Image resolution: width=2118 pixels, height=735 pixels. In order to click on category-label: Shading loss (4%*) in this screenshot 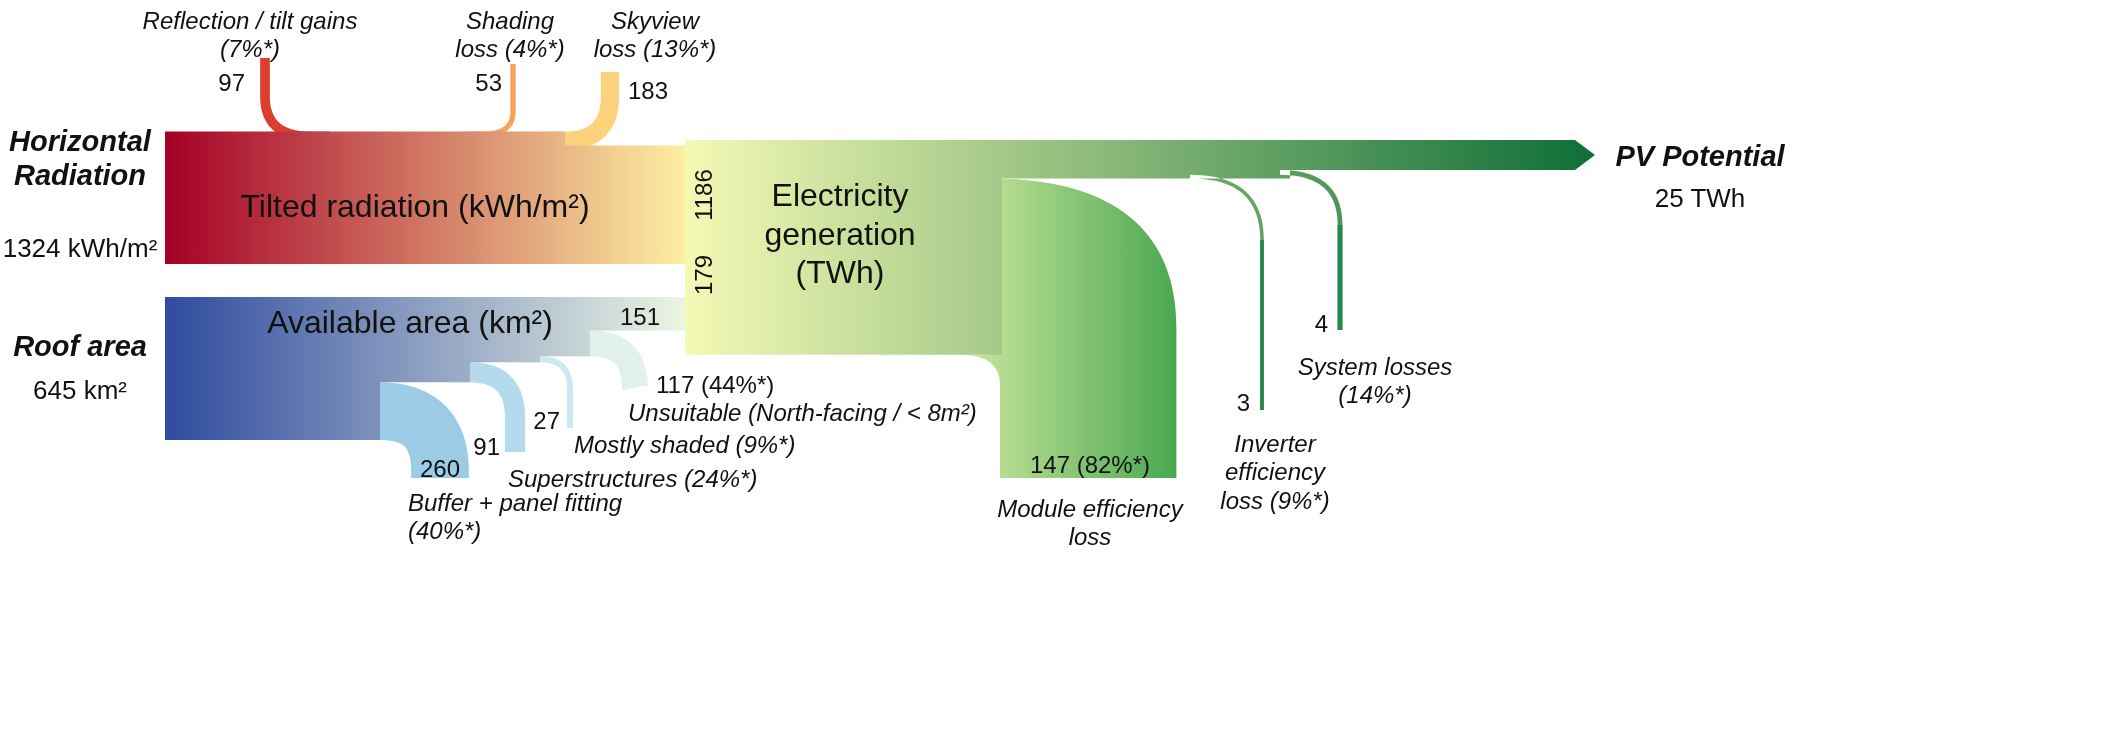, I will do `click(510, 34)`.